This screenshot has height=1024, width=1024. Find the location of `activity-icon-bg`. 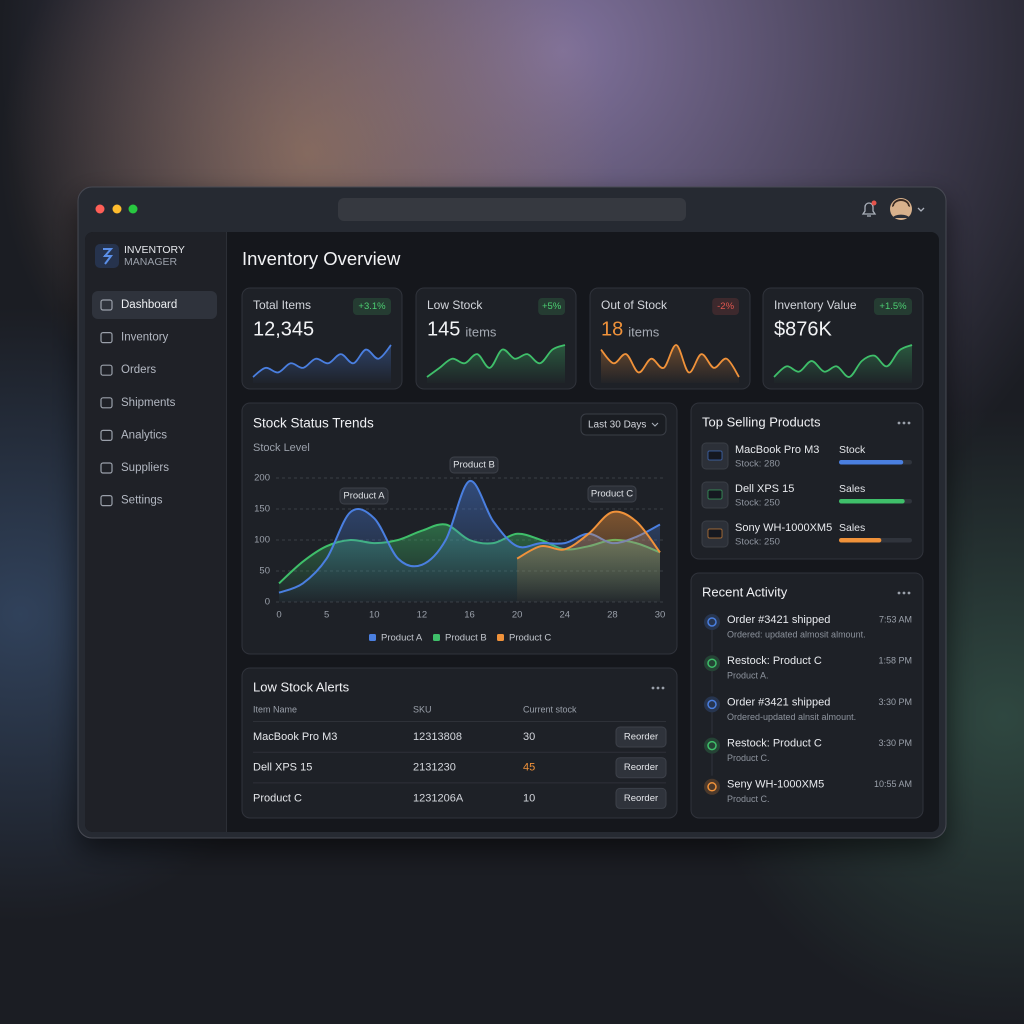

activity-icon-bg is located at coordinates (712, 704).